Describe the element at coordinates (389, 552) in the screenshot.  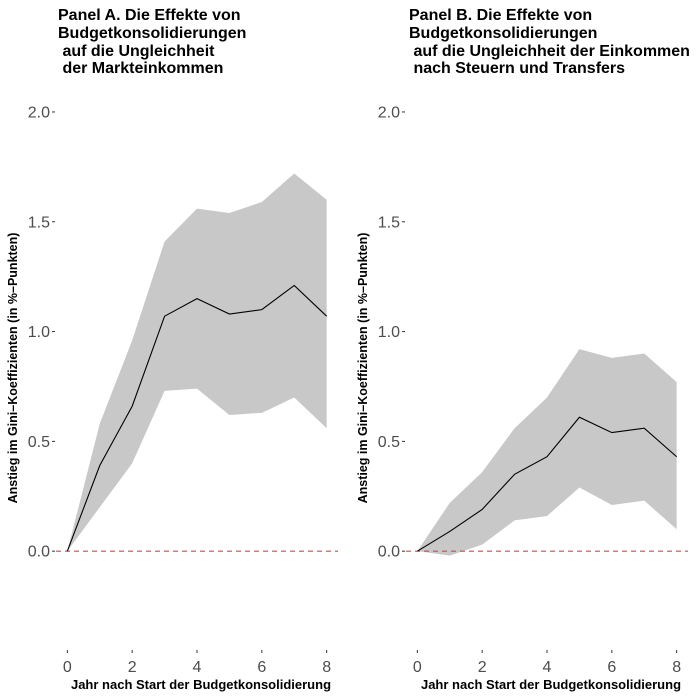
I see `panel-b-y-tick-label: 0.0` at that location.